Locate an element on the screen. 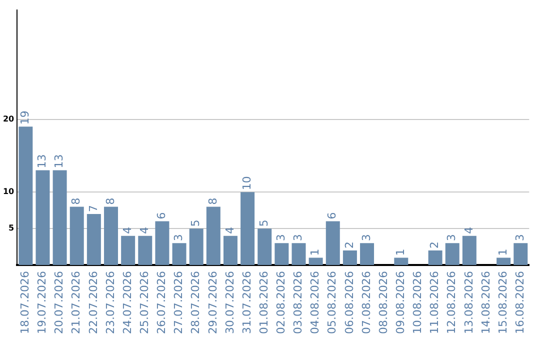 Image resolution: width=540 pixels, height=340 pixels. x-tick-label: 10.08.2026 is located at coordinates (417, 302).